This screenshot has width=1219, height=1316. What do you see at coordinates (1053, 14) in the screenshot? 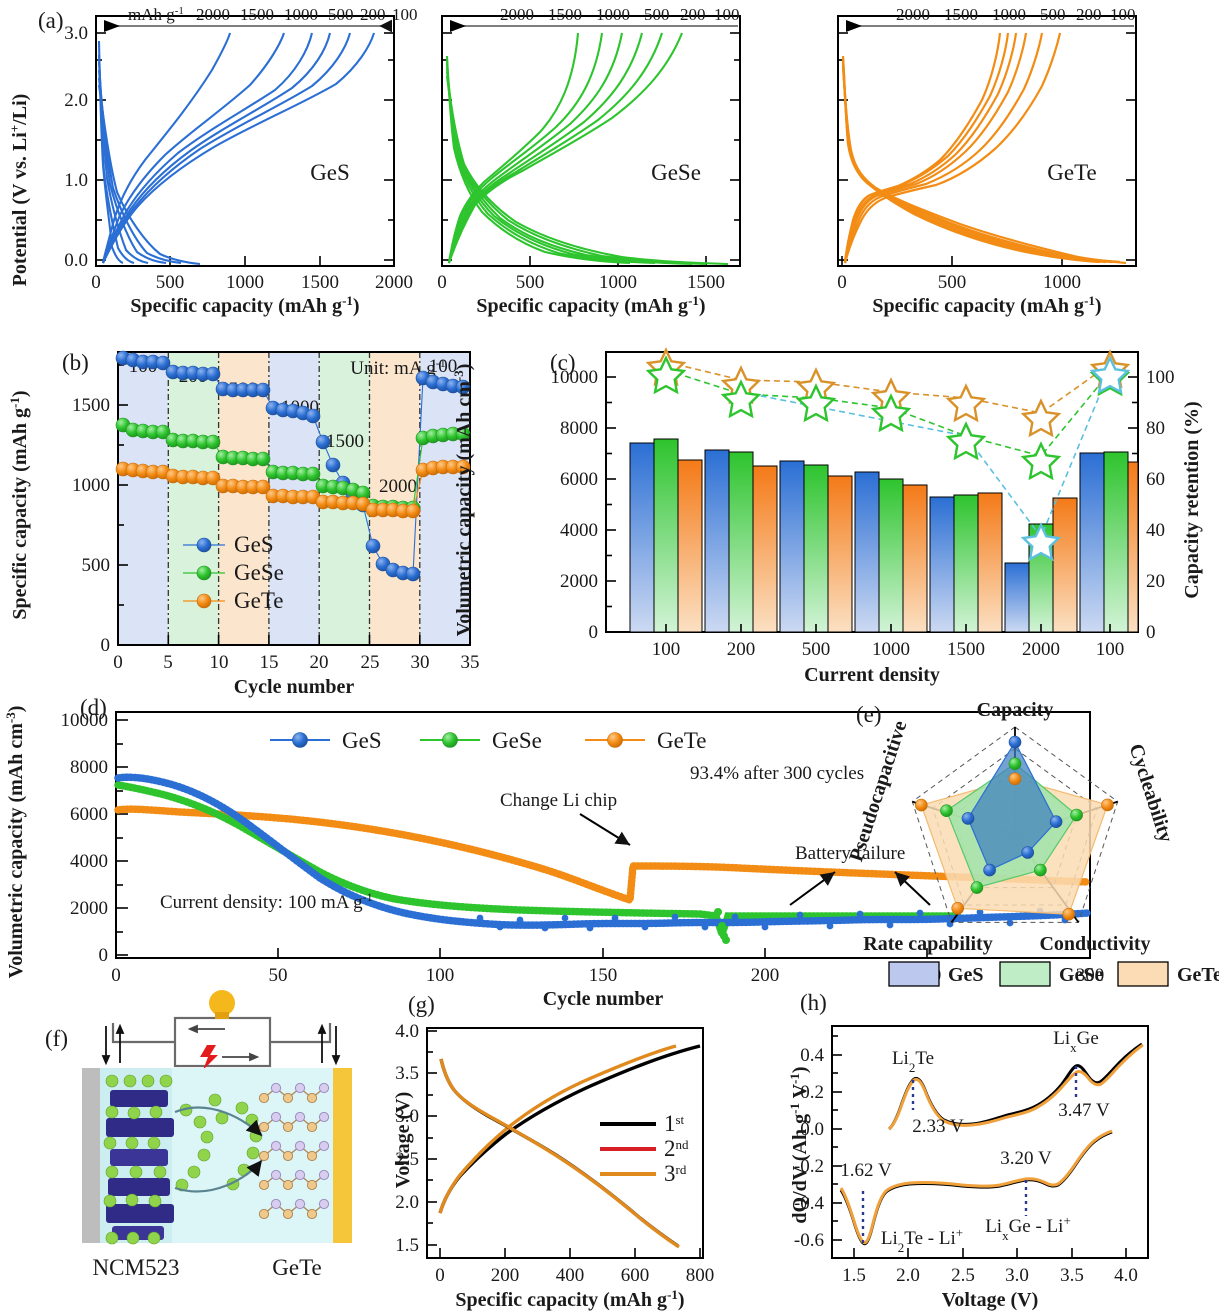
I see `panel-a3-rate-3: 500` at bounding box center [1053, 14].